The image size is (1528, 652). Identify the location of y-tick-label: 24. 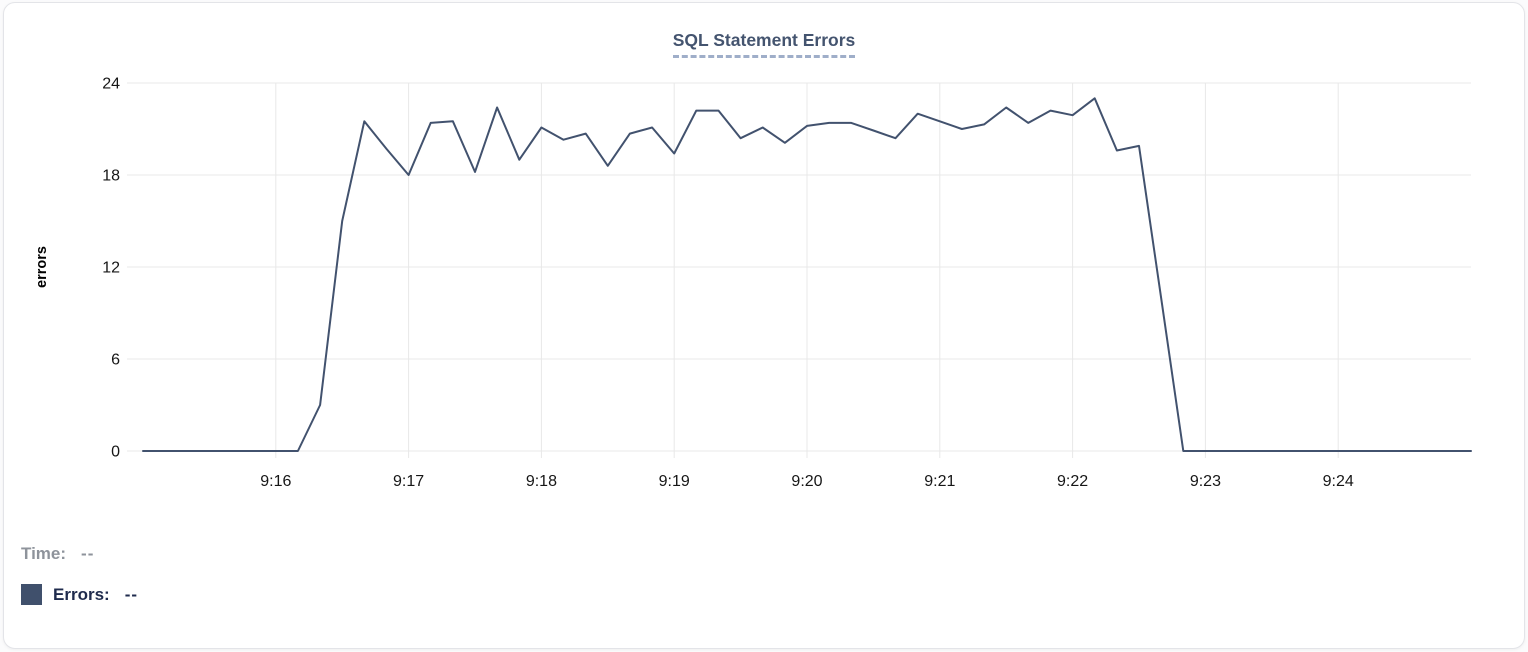
(111, 84).